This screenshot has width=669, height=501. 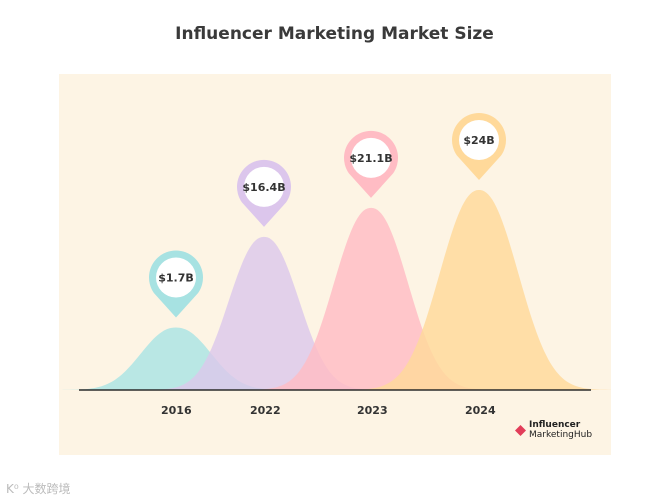 I want to click on pin-marker: $1.7B, so click(x=176, y=284).